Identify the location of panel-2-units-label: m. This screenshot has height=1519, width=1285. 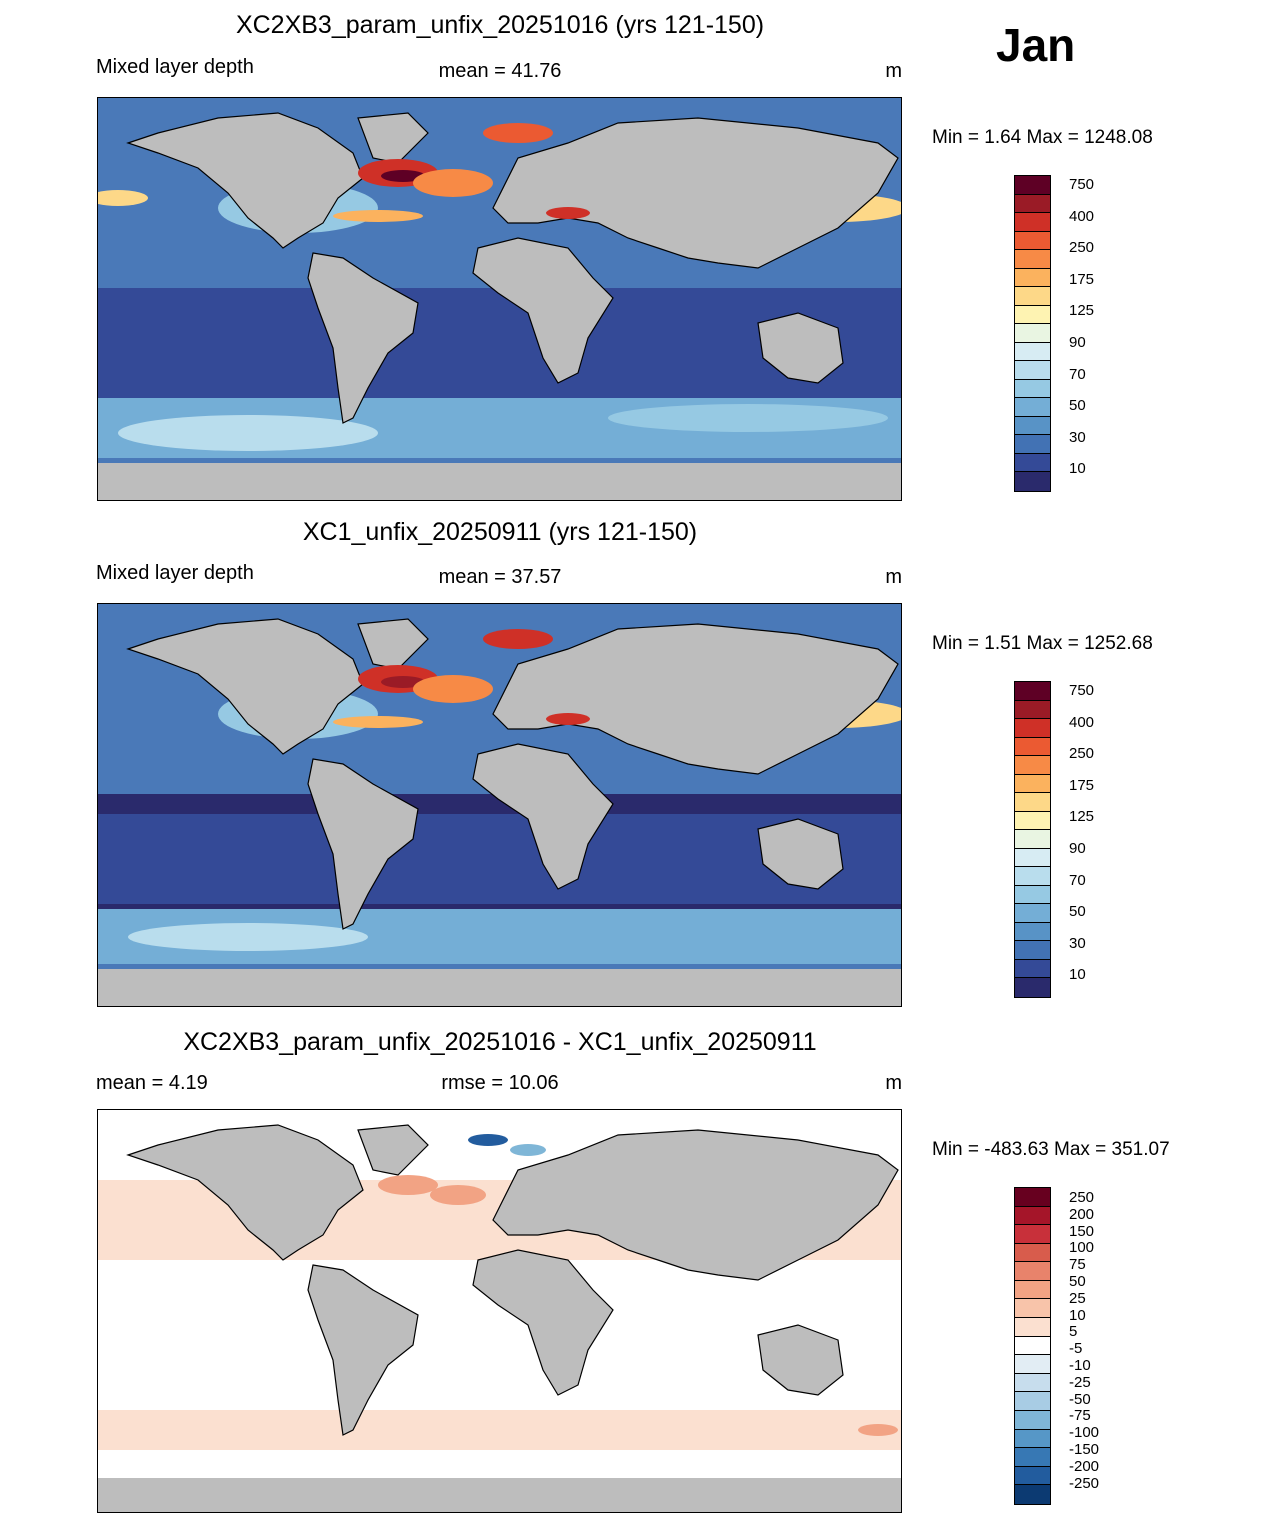
(893, 577).